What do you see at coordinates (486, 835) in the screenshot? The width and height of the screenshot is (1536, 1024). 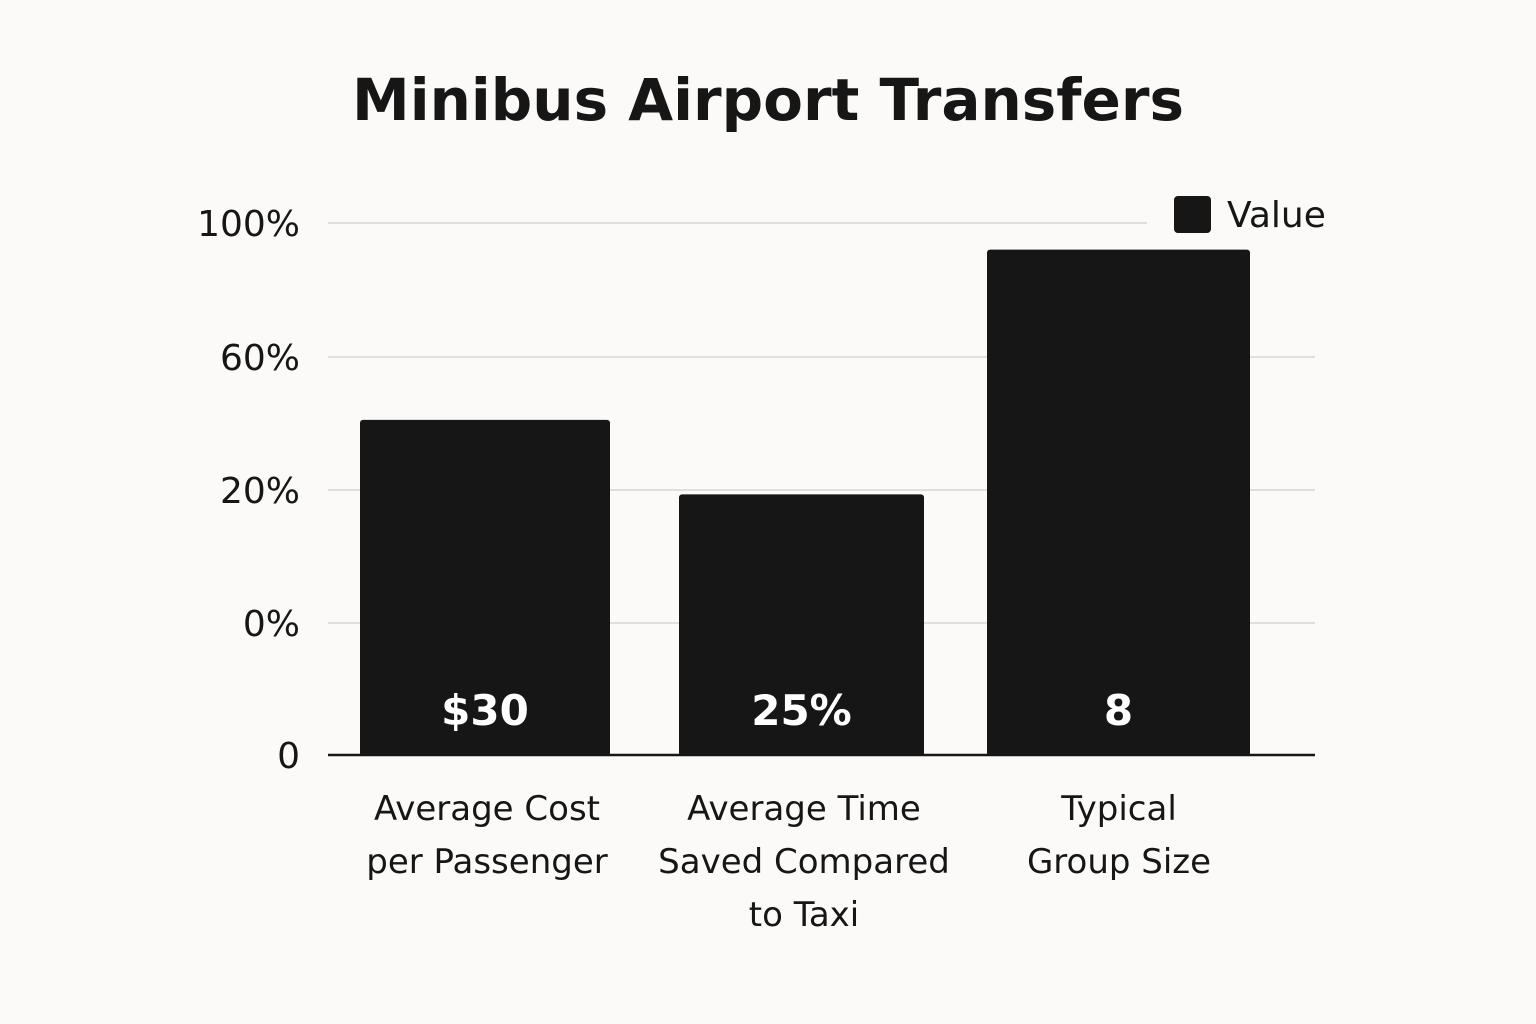 I see `x-category-label: Average Cost per Passenger` at bounding box center [486, 835].